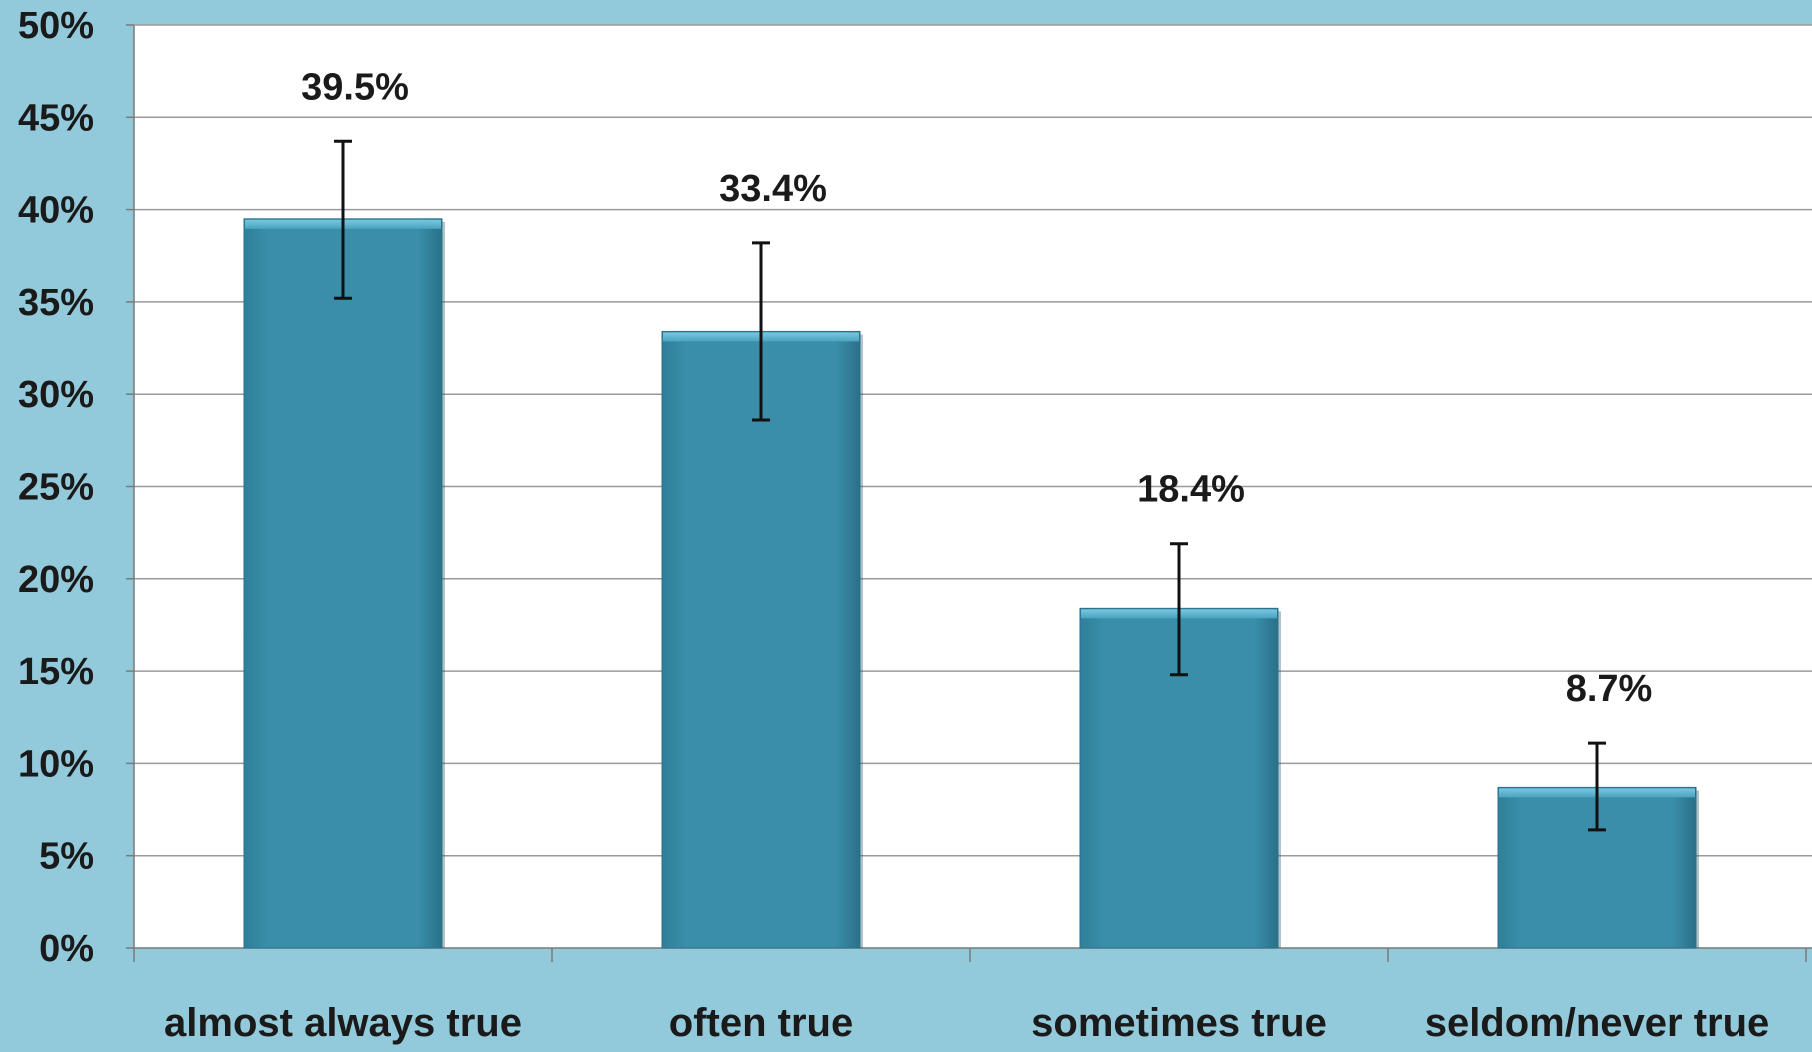  Describe the element at coordinates (355, 87) in the screenshot. I see `data-label: 39.5%` at that location.